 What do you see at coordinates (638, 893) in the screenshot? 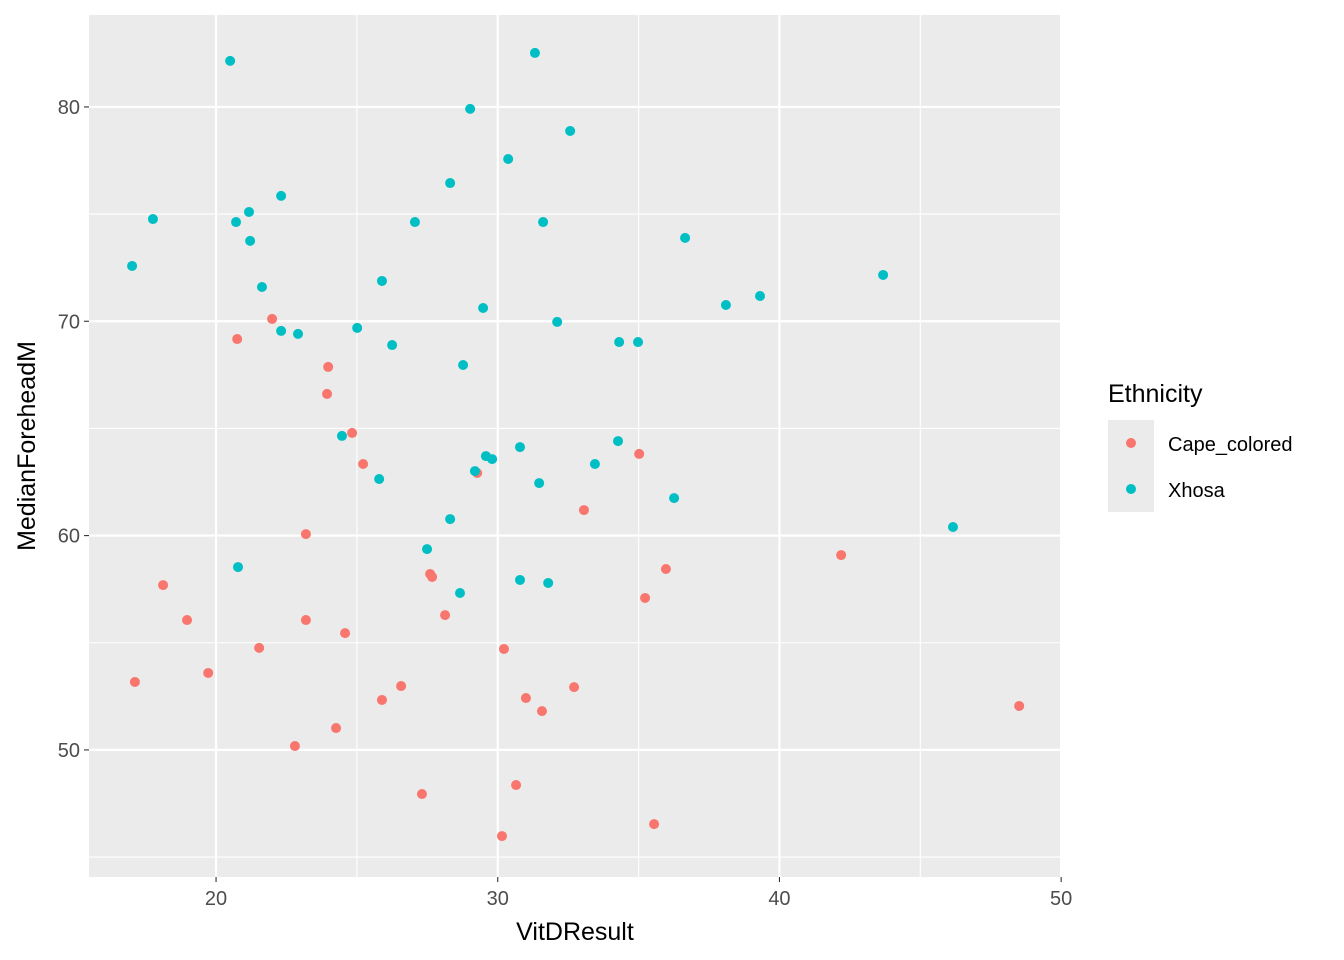
I see `x-axis-ticks: 20 30 40 50` at bounding box center [638, 893].